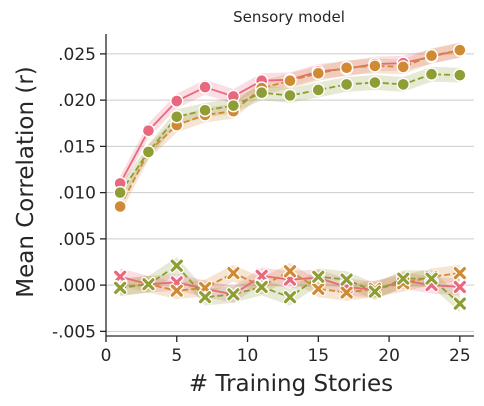  I want to click on y-tick-label: .000, so click(77, 286).